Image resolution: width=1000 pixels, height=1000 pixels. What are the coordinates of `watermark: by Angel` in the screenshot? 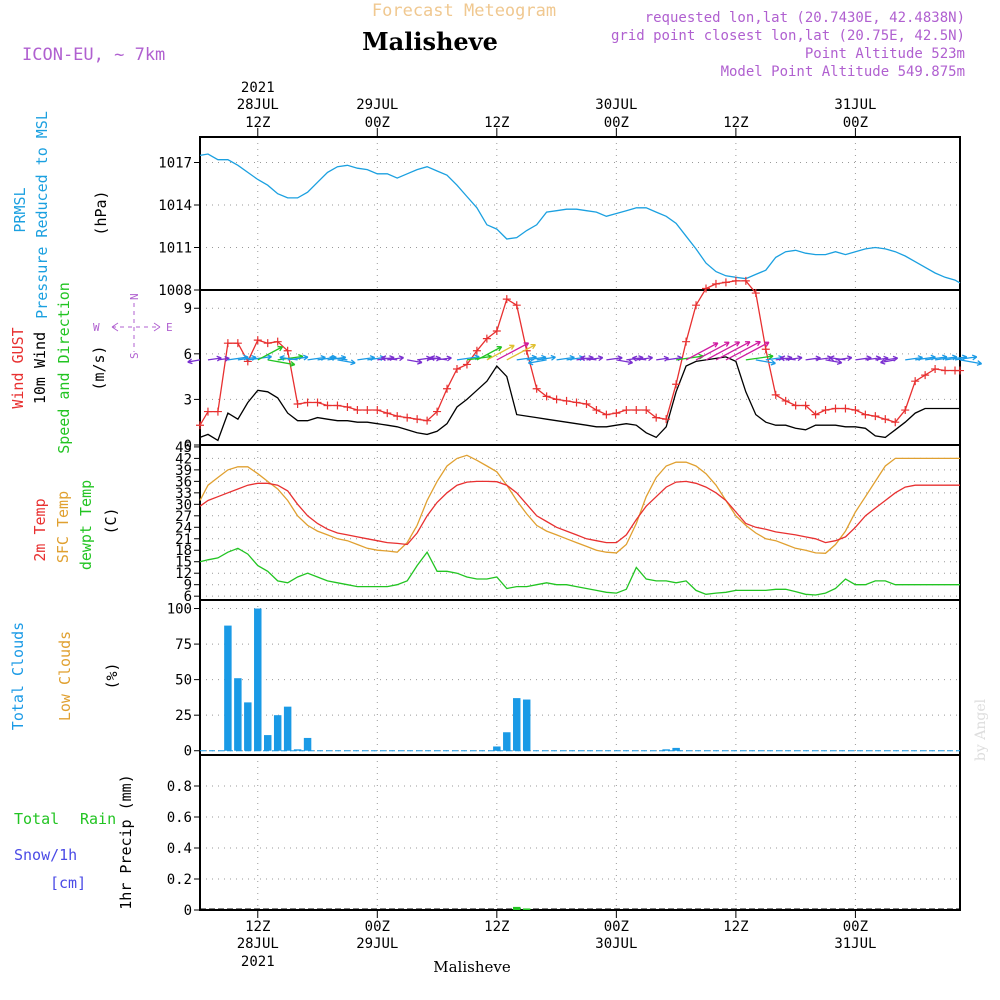 It's located at (981, 729).